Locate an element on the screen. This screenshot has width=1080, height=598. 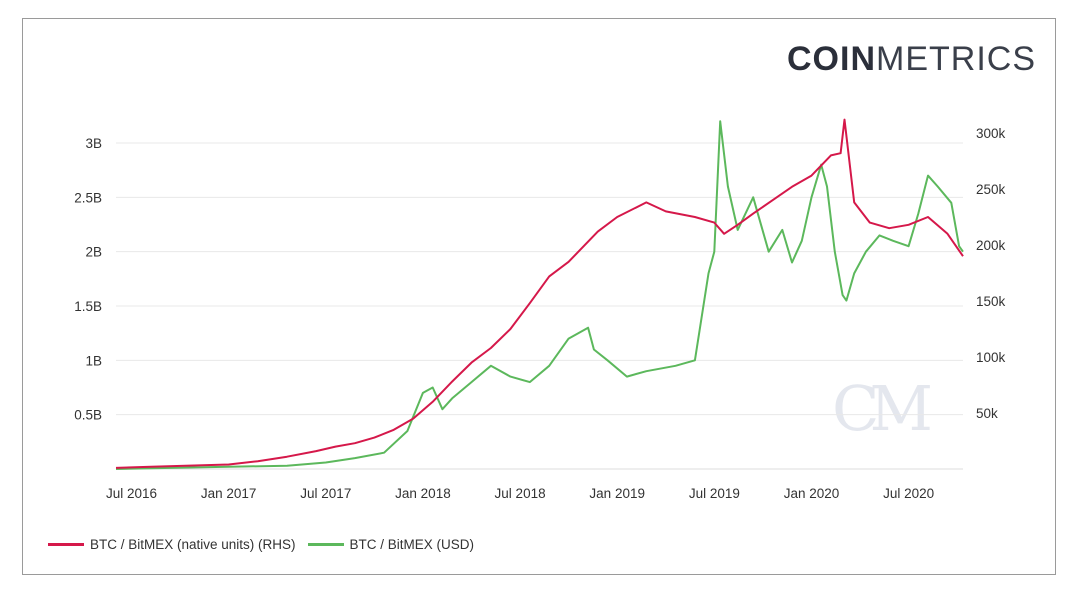
coinmetrics-logo: COINMETRICS is located at coordinates (911, 59).